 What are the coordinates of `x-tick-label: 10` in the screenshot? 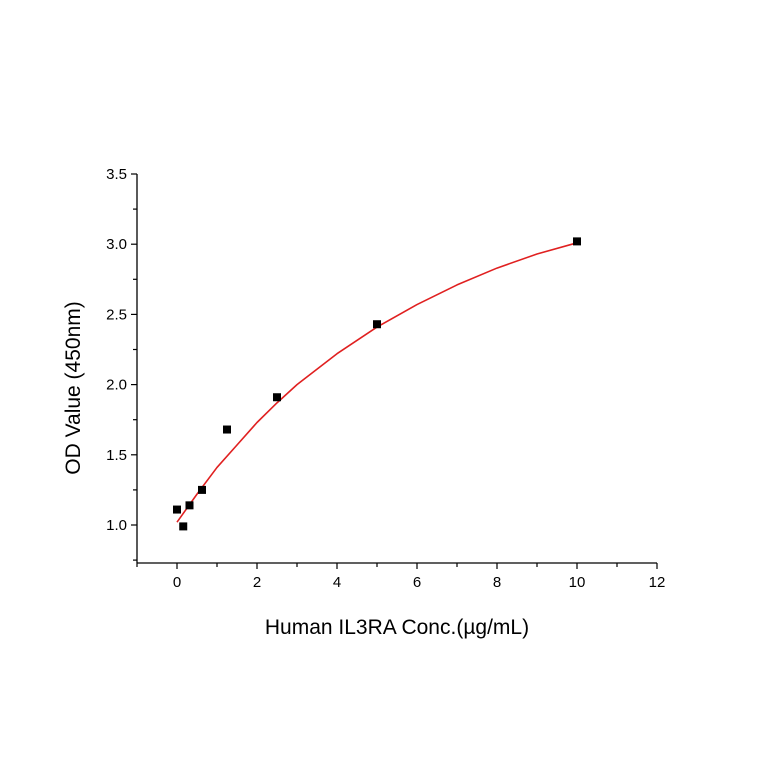 It's located at (577, 582).